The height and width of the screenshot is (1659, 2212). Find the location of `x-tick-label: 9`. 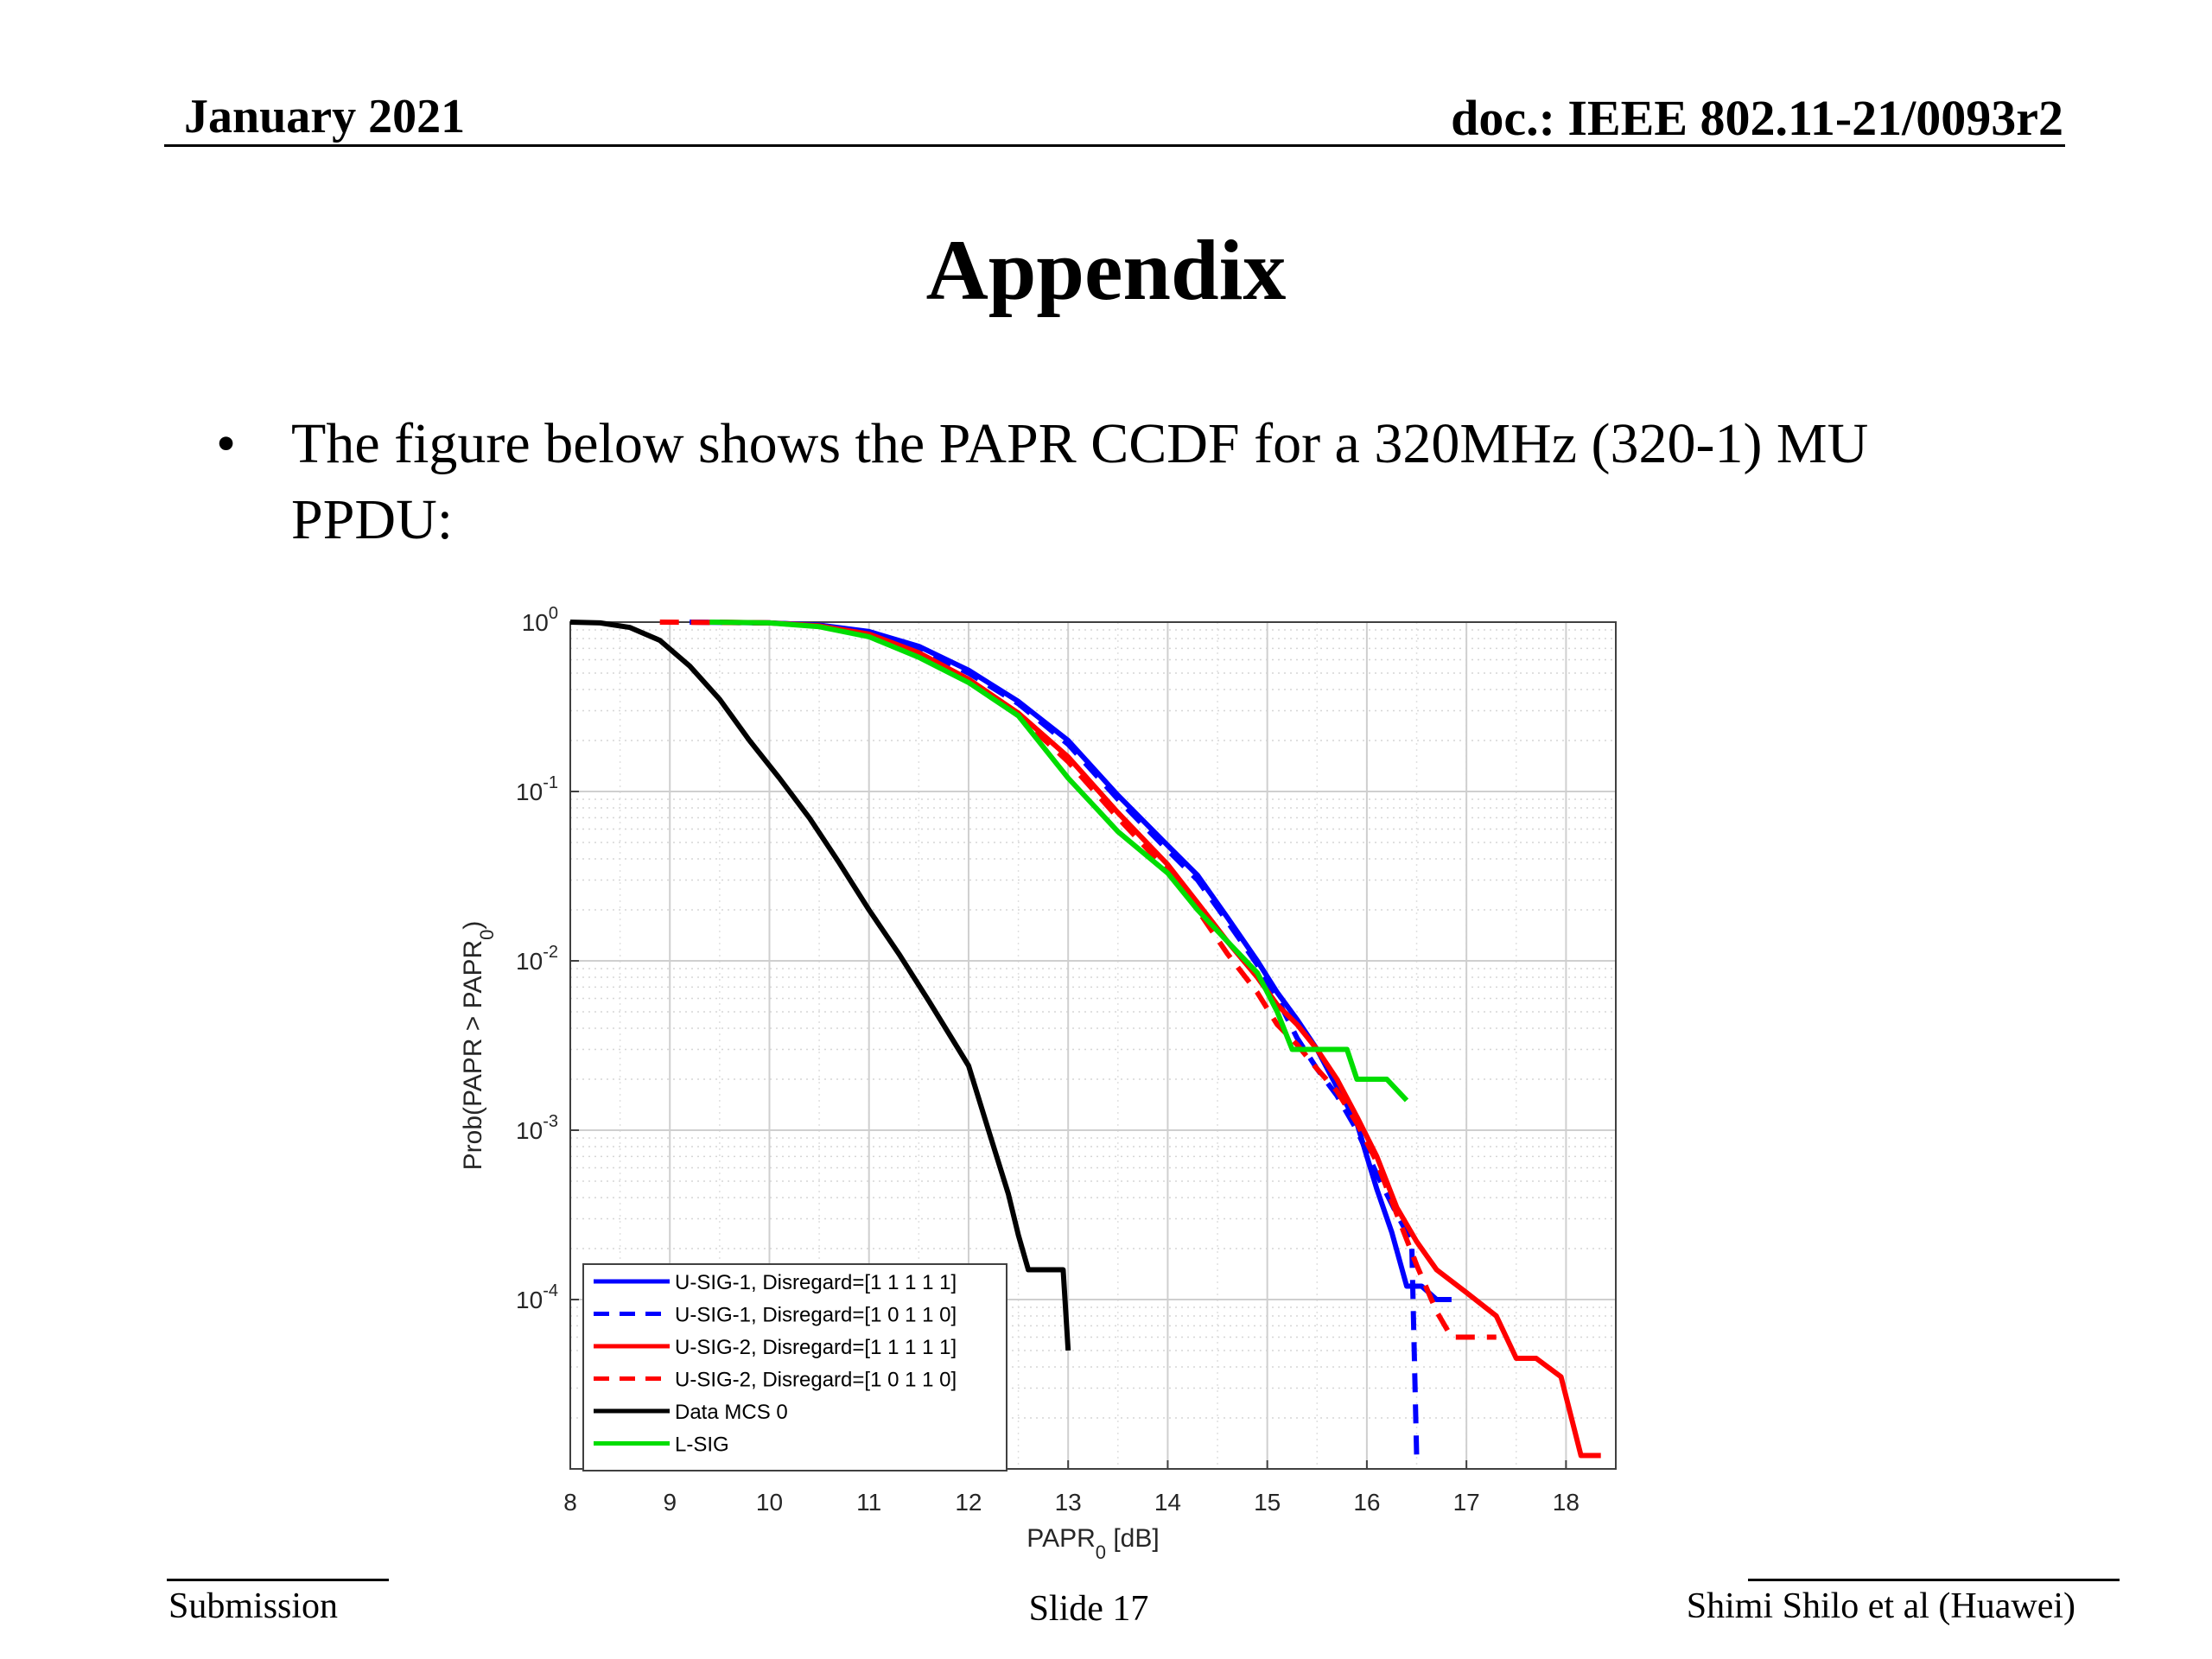

x-tick-label: 9 is located at coordinates (670, 1502).